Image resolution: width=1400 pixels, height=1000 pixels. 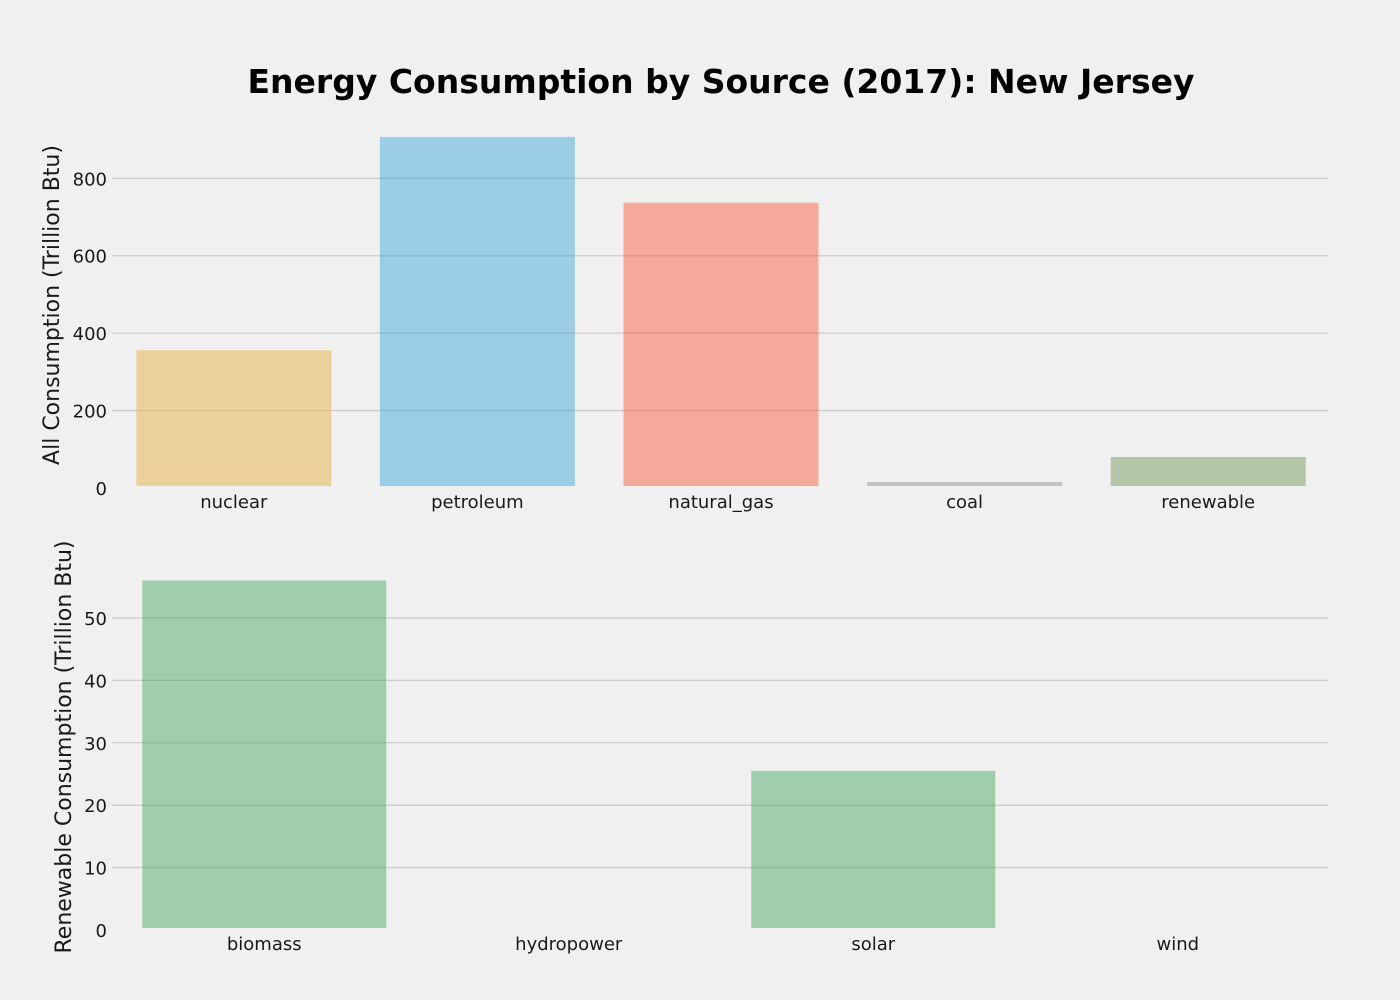 What do you see at coordinates (52, 305) in the screenshot?
I see `y-axis-label: All Consumption (Trillion Btu)` at bounding box center [52, 305].